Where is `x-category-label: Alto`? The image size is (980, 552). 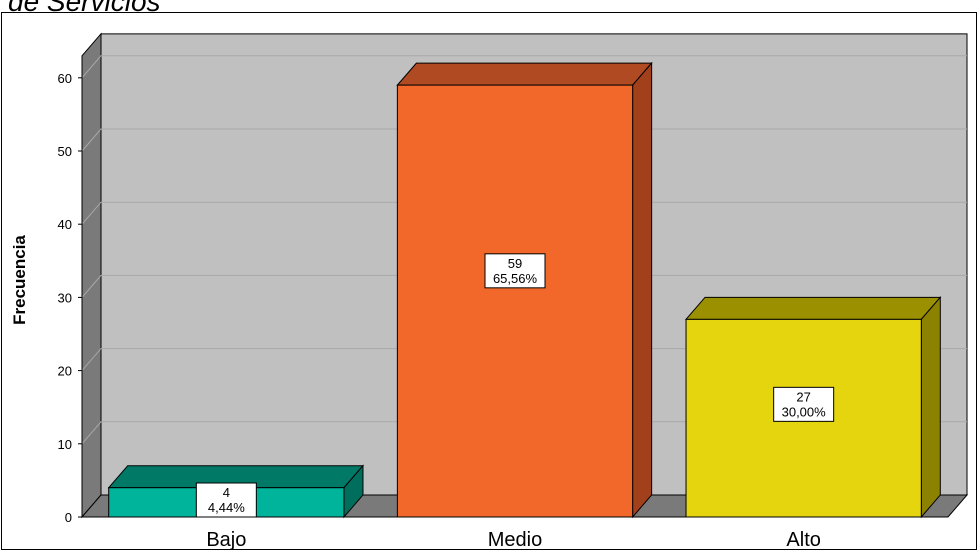
x-category-label: Alto is located at coordinates (803, 540).